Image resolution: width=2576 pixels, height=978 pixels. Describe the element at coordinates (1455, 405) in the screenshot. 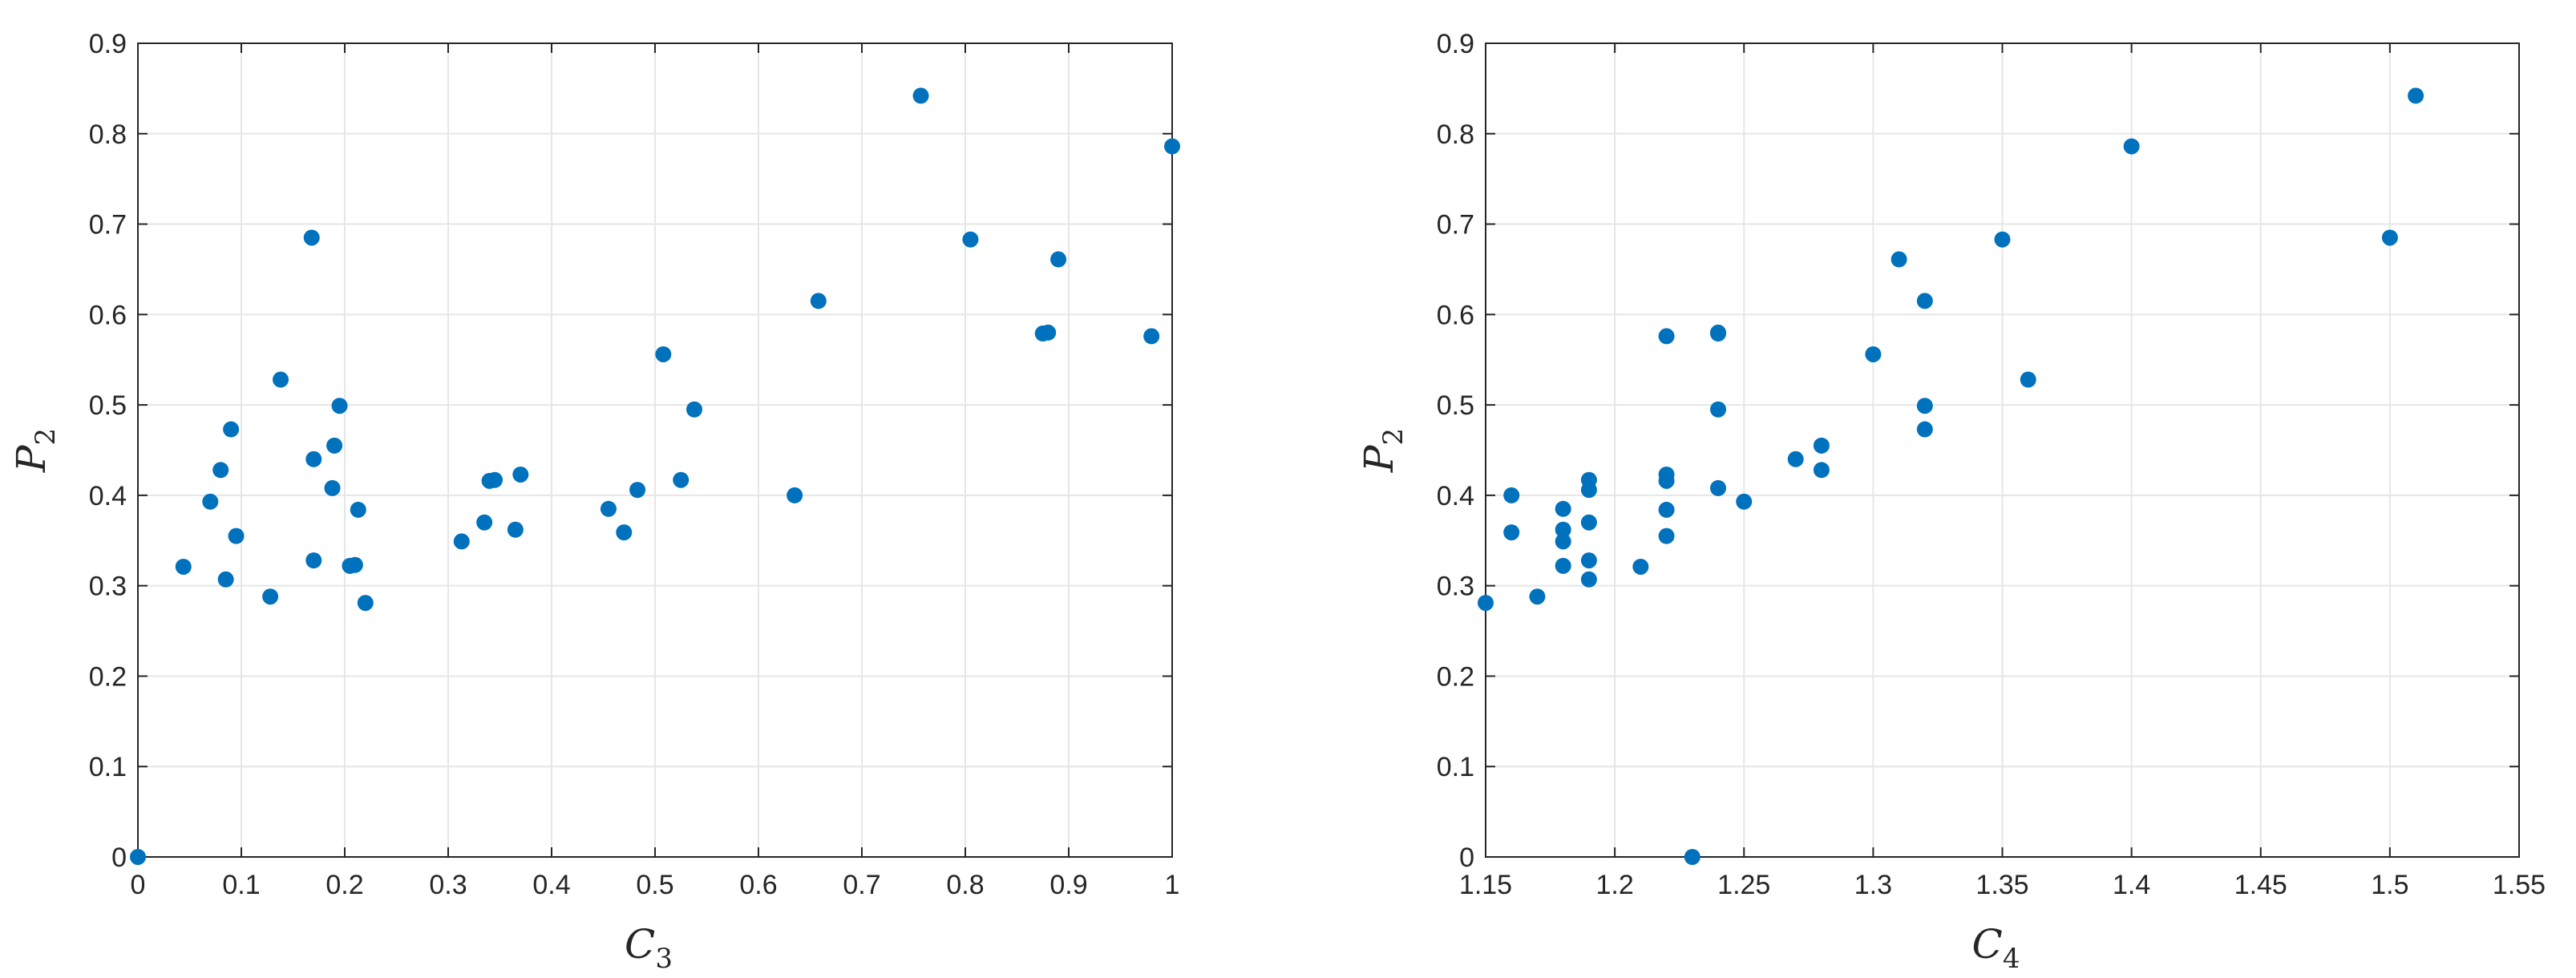

I see `y-tick-label: 0.5` at that location.